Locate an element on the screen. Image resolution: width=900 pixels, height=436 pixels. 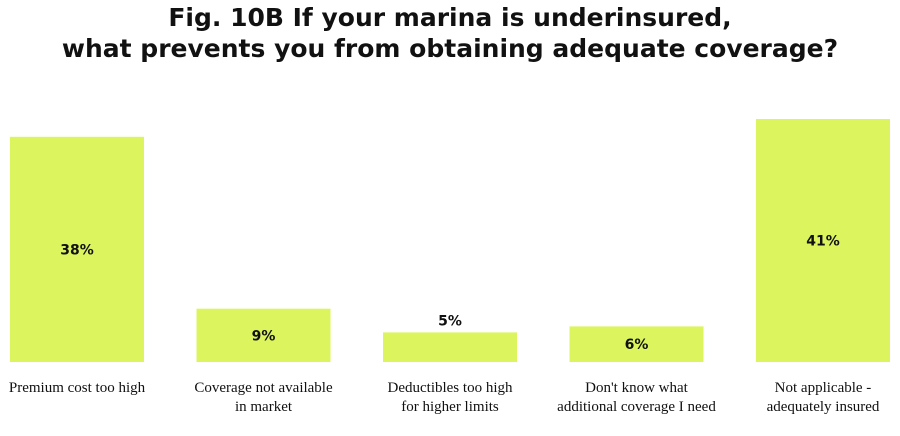
category-label-2-line-1: Coverage not available is located at coordinates (263, 388).